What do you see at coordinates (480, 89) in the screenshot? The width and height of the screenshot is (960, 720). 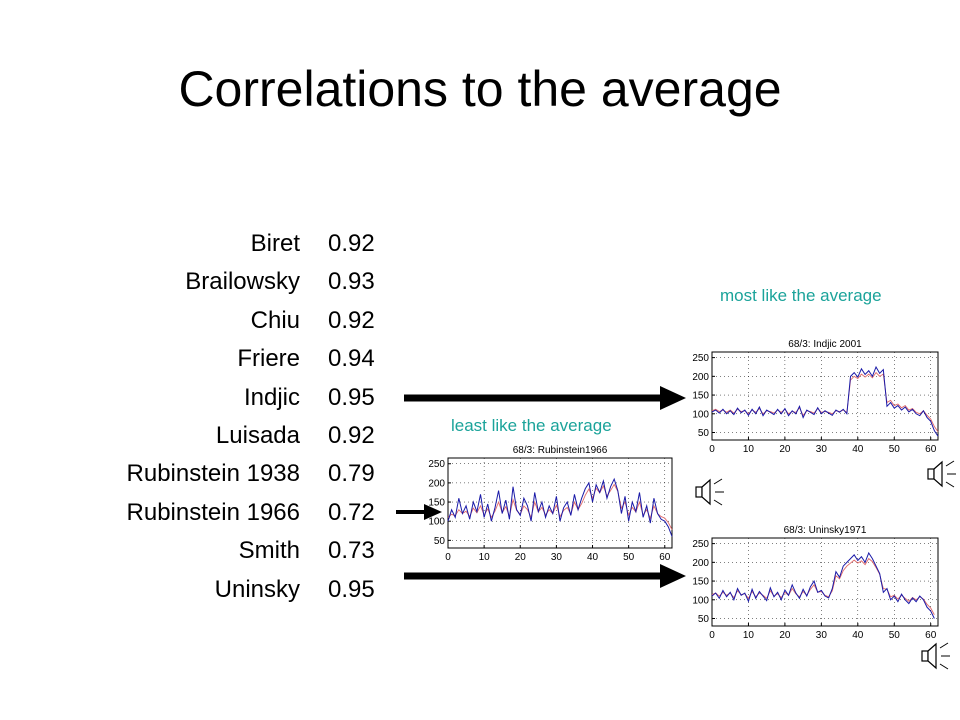 I see `slide-title: Correlations to the average` at bounding box center [480, 89].